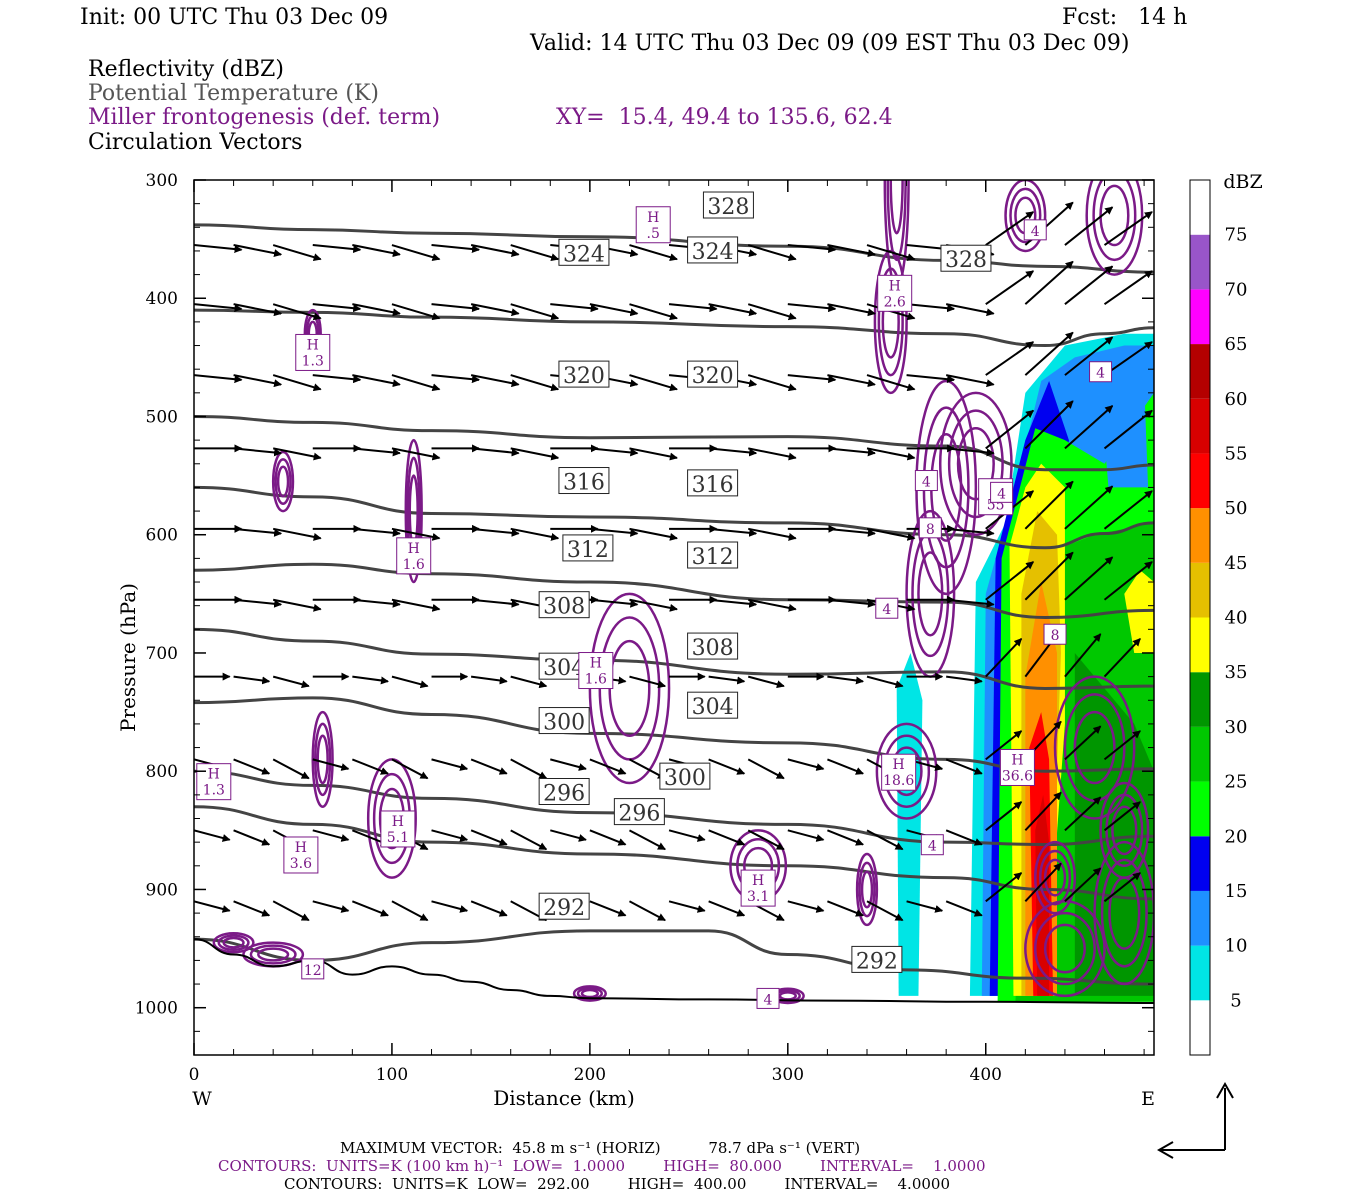 The height and width of the screenshot is (1200, 1350). I want to click on y-tick-label: 300, so click(162, 181).